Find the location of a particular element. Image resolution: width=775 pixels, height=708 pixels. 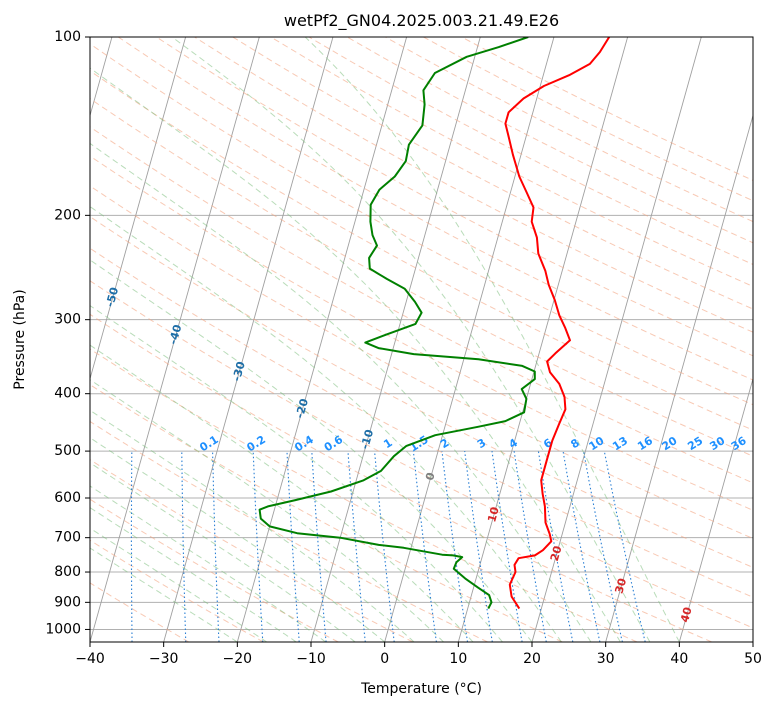

isotherm-label: -10 is located at coordinates (367, 439).